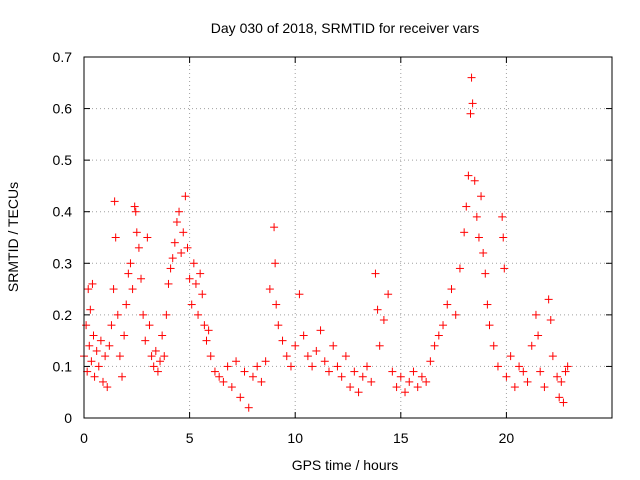 This screenshot has height=480, width=640. Describe the element at coordinates (13, 237) in the screenshot. I see `y-axis-label: SRMTID / TECUs` at that location.